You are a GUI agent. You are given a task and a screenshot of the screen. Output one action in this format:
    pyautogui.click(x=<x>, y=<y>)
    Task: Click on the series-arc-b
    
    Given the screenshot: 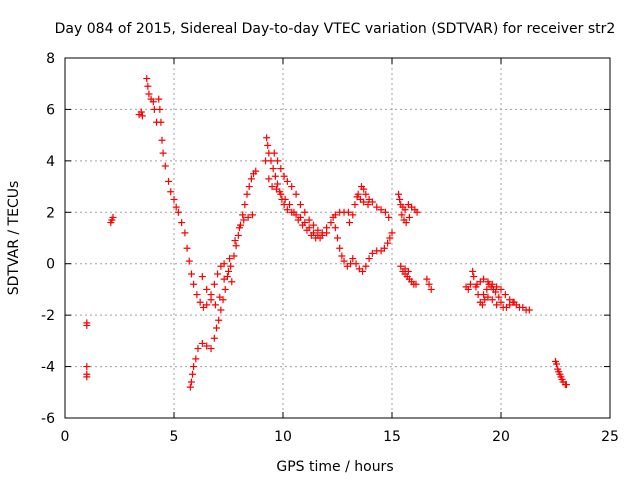 What is the action you would take?
    pyautogui.click(x=223, y=279)
    